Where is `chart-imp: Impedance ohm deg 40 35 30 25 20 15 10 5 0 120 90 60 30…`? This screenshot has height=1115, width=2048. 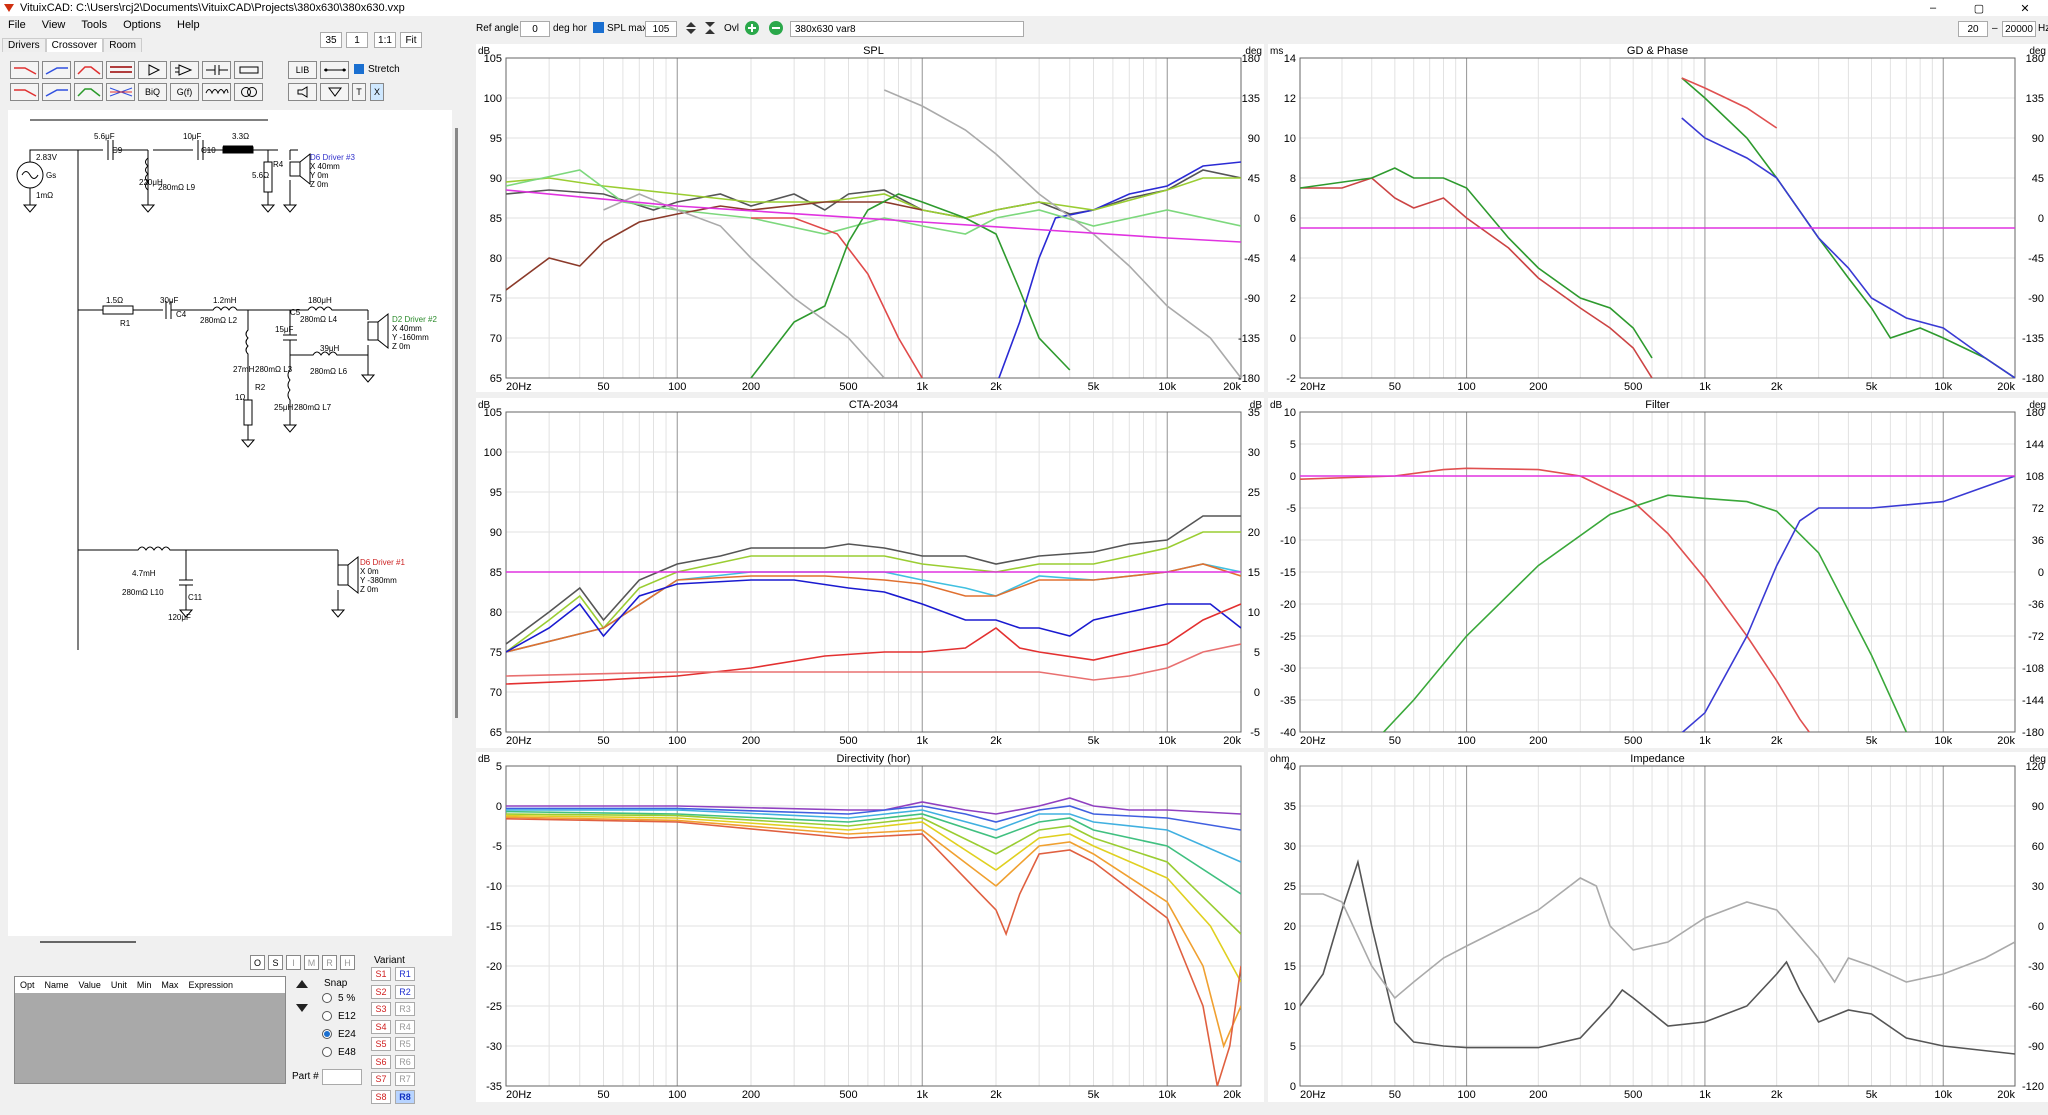
chart-imp: Impedance ohm deg 40 35 30 25 20 15 10 5 0 120 90 60 30… is located at coordinates (1658, 927).